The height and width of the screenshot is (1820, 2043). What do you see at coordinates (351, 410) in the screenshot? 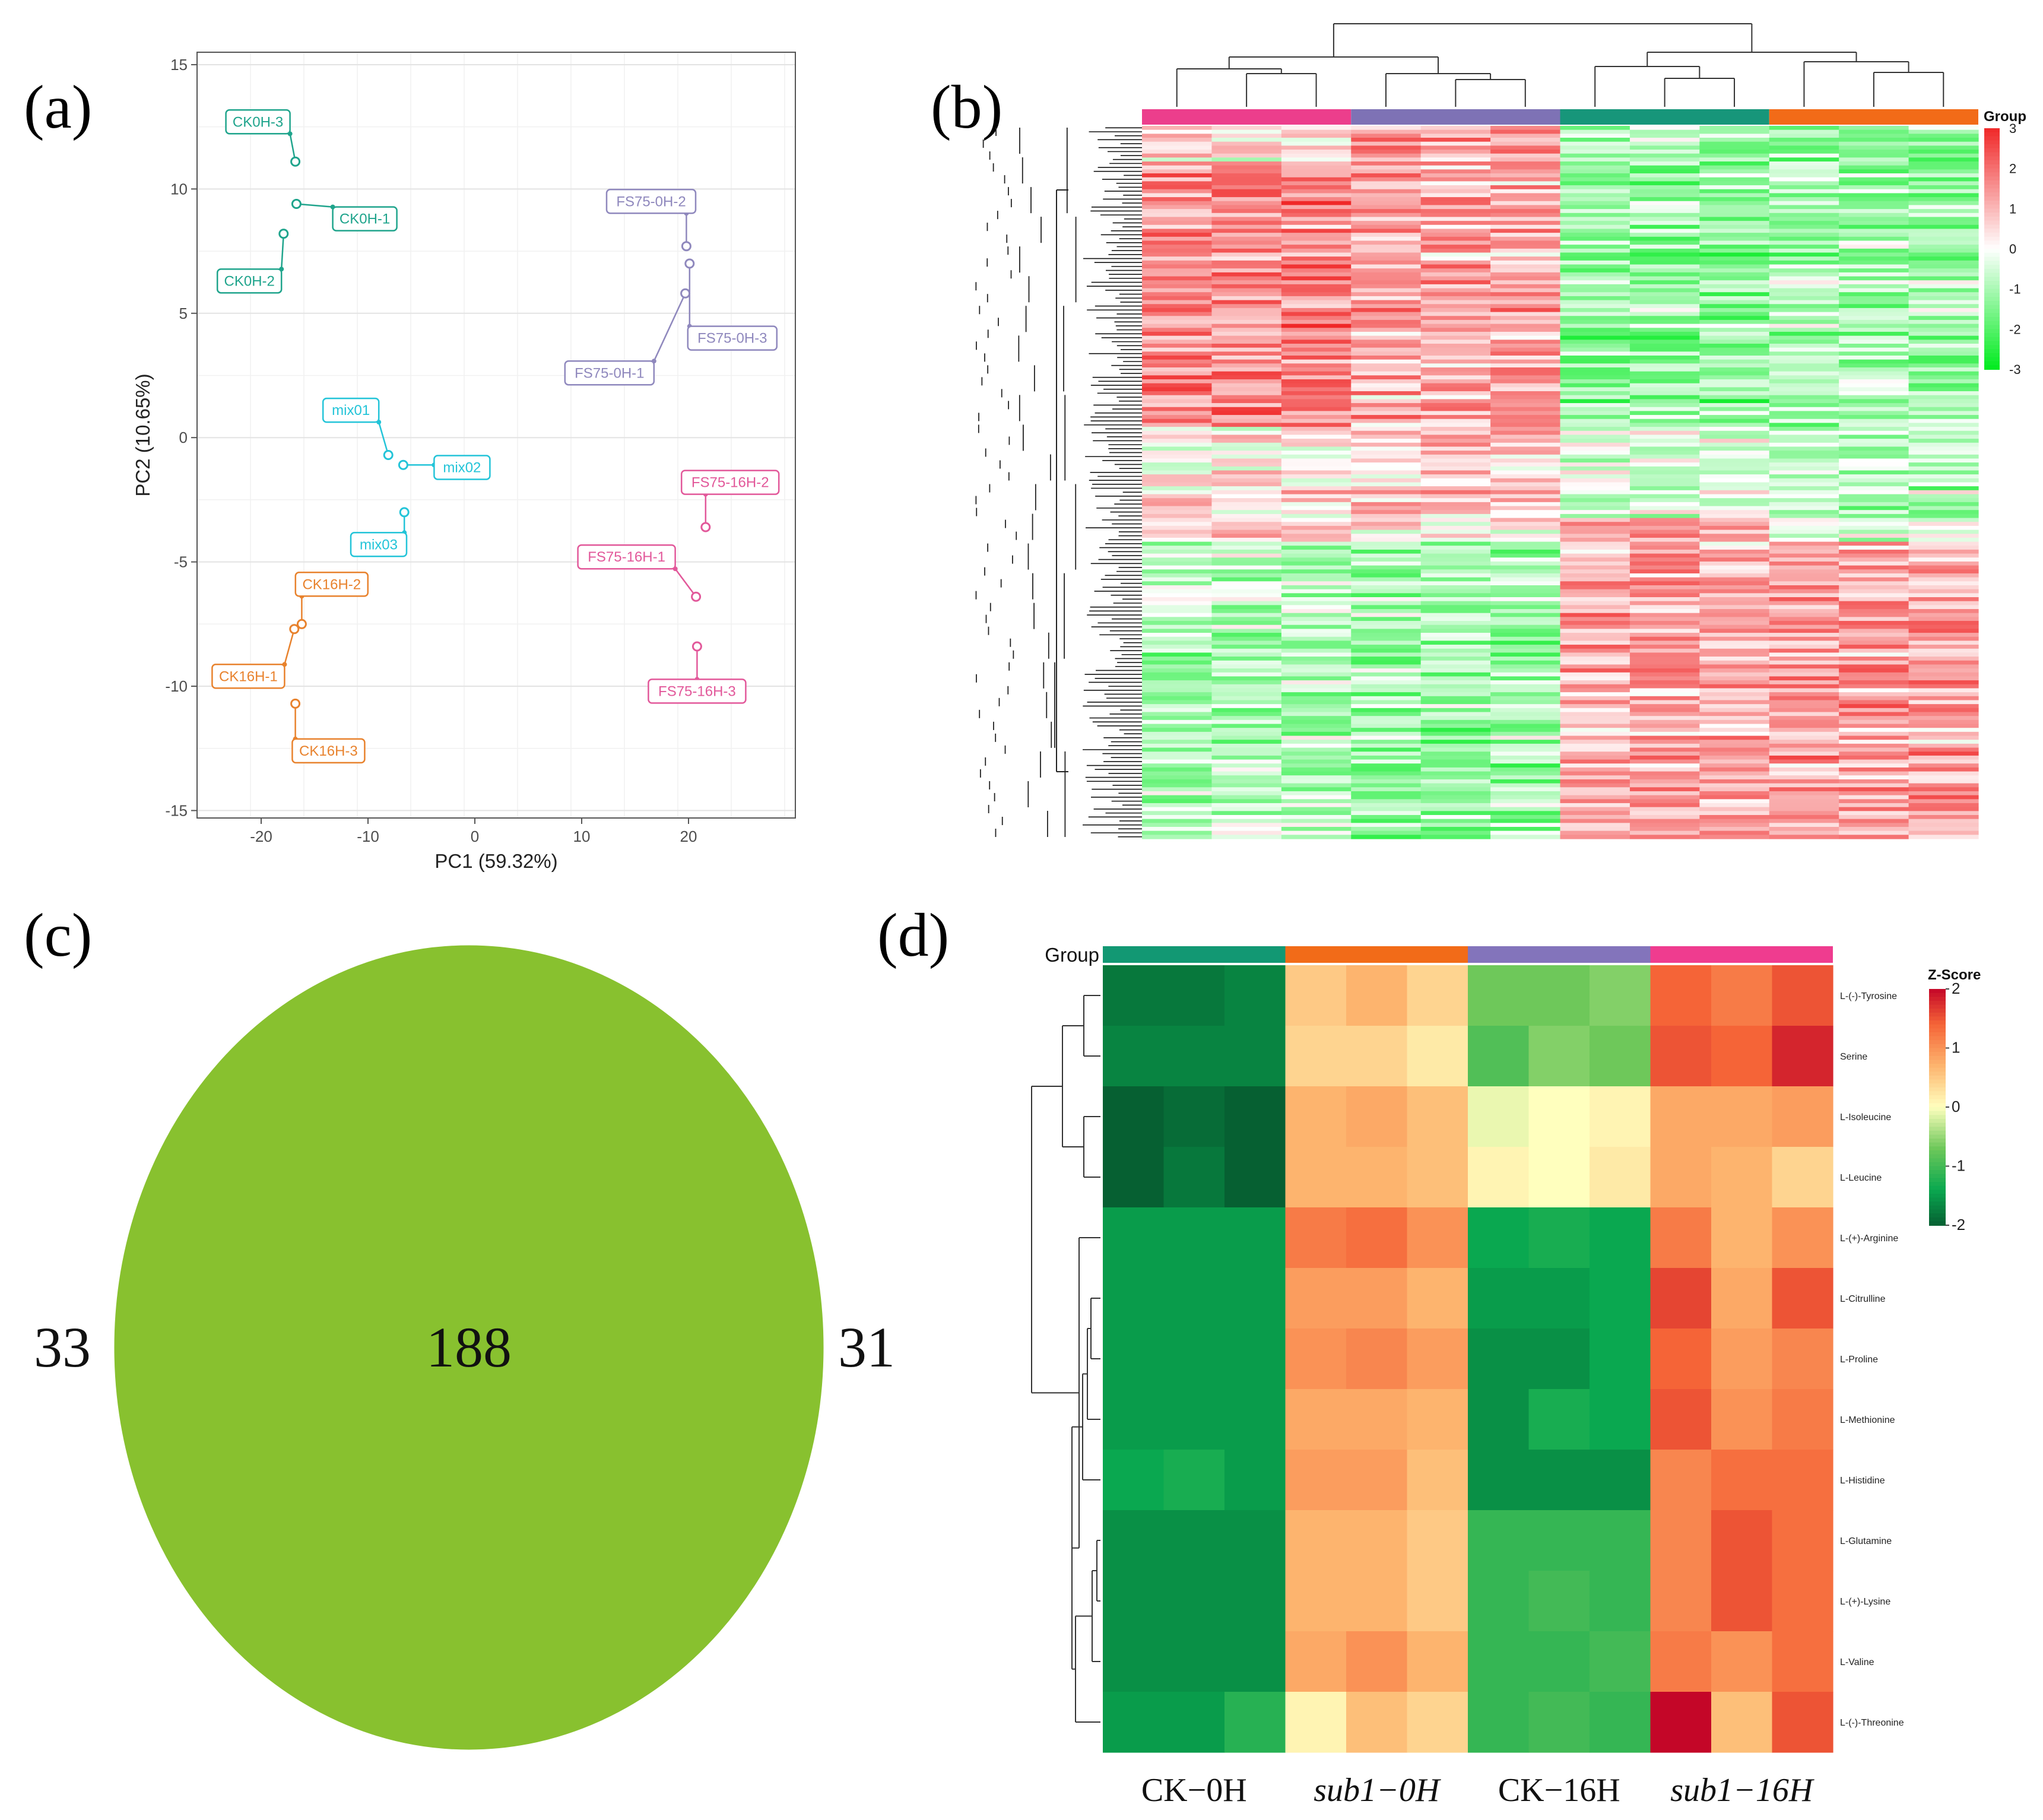
I see `pca-point-label: mix01` at bounding box center [351, 410].